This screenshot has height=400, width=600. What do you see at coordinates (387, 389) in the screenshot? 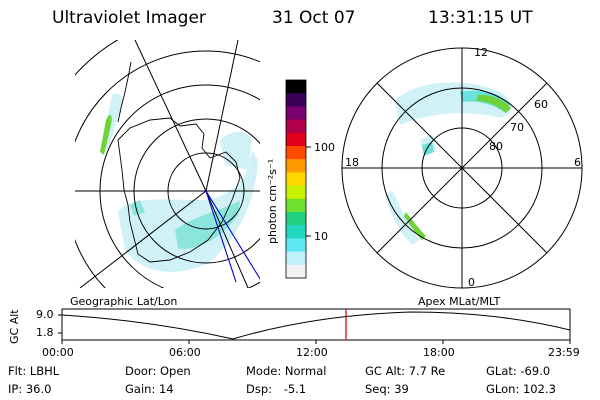
I see `status-seq: Seq: 39` at bounding box center [387, 389].